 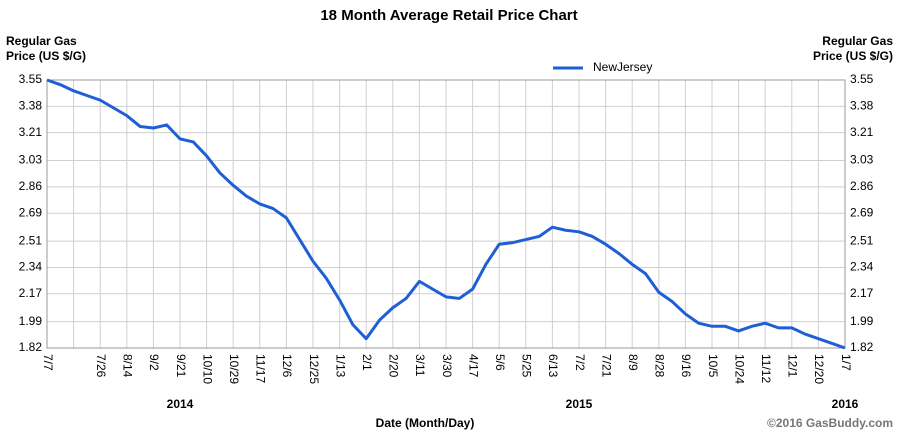 I want to click on year-label: 2015, so click(x=579, y=404).